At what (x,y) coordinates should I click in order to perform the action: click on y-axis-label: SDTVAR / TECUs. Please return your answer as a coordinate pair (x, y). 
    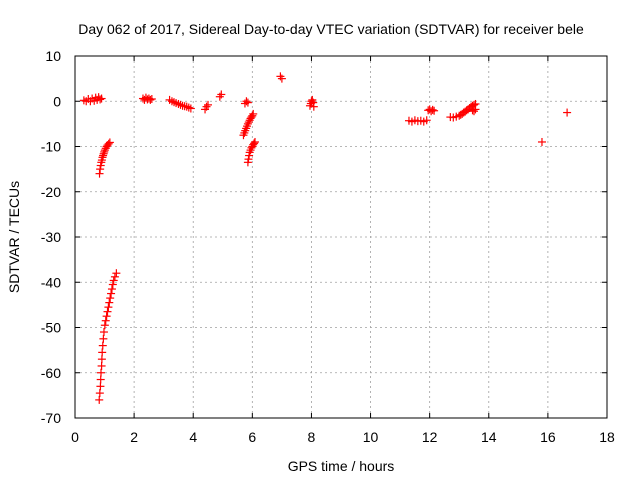
    Looking at the image, I should click on (14, 237).